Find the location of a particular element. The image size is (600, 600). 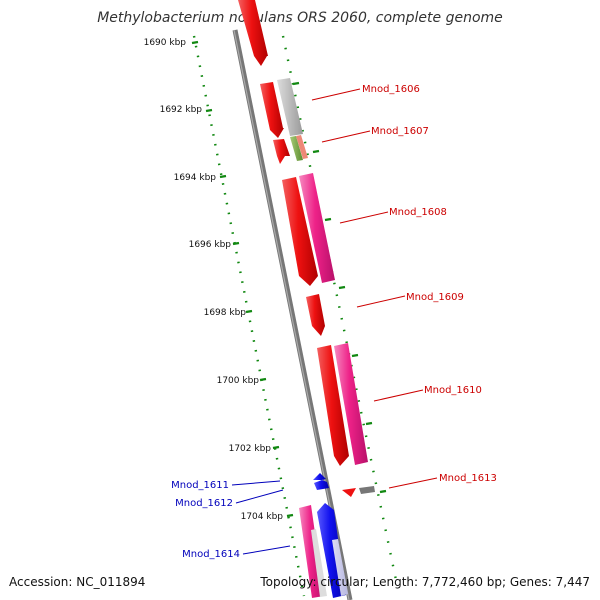

gene-label-mnod-1607: Mnod_1607 is located at coordinates (400, 131).